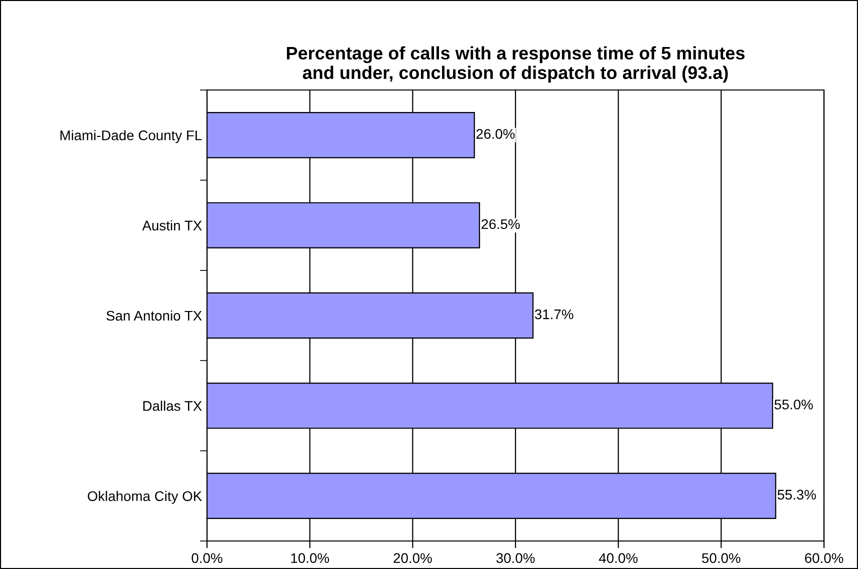 The width and height of the screenshot is (858, 569). Describe the element at coordinates (721, 558) in the screenshot. I see `x-tick-label: 50.0%` at that location.